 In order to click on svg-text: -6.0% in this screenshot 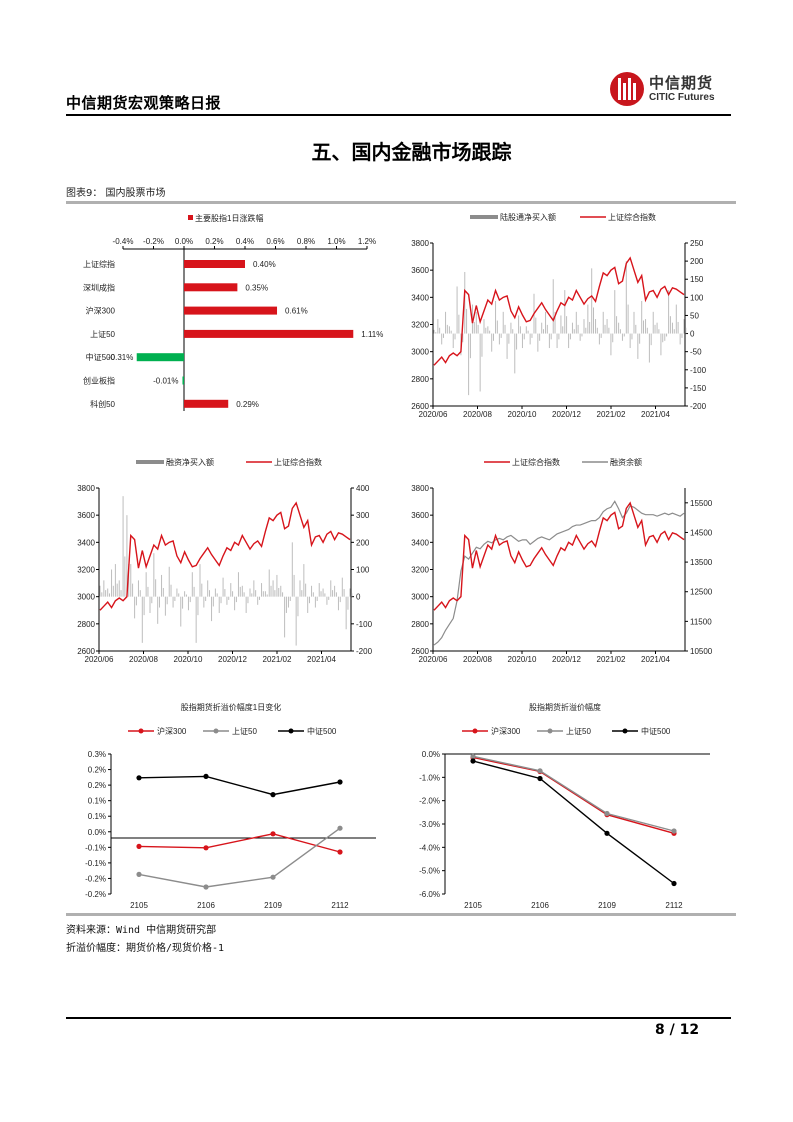, I will do `click(429, 894)`.